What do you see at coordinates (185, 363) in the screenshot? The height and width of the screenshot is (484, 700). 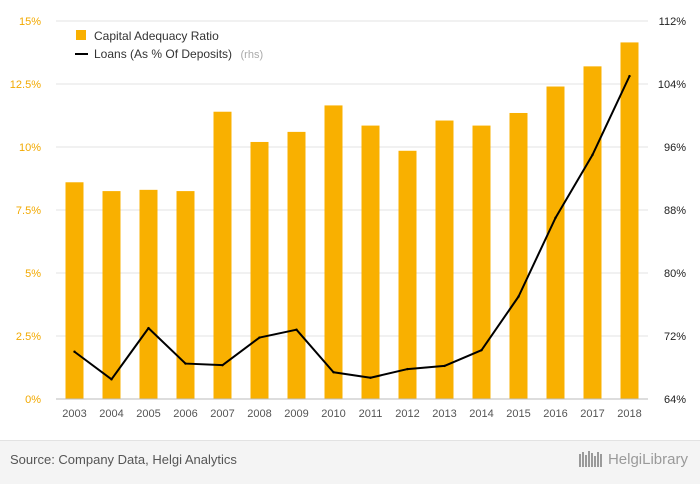 I see `point-loans-2006` at bounding box center [185, 363].